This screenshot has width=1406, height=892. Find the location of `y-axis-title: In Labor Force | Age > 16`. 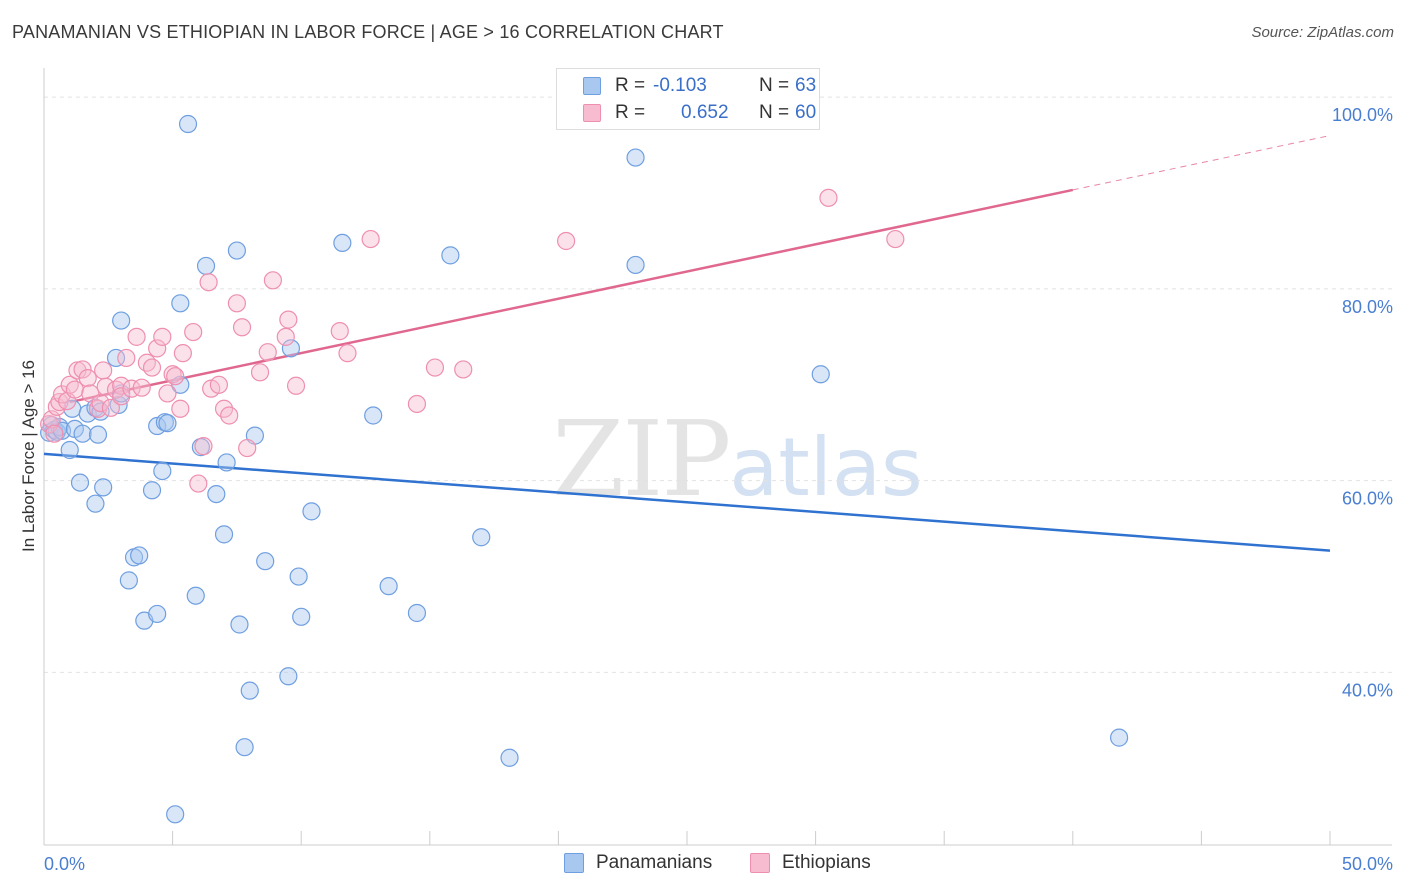

y-axis-title: In Labor Force | Age > 16 is located at coordinates (28, 456).